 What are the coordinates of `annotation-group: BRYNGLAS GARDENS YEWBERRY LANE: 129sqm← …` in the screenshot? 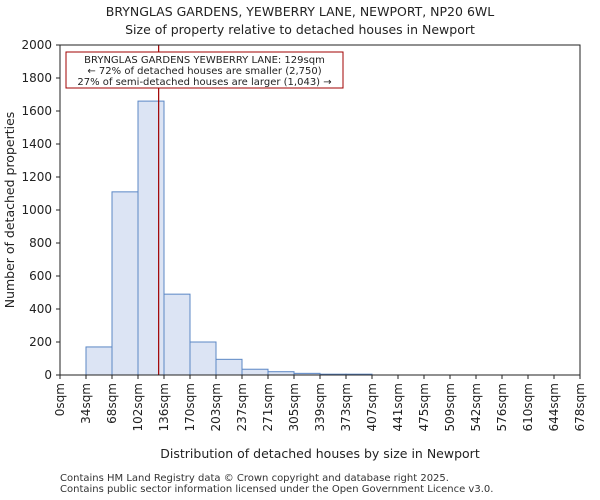 It's located at (204, 70).